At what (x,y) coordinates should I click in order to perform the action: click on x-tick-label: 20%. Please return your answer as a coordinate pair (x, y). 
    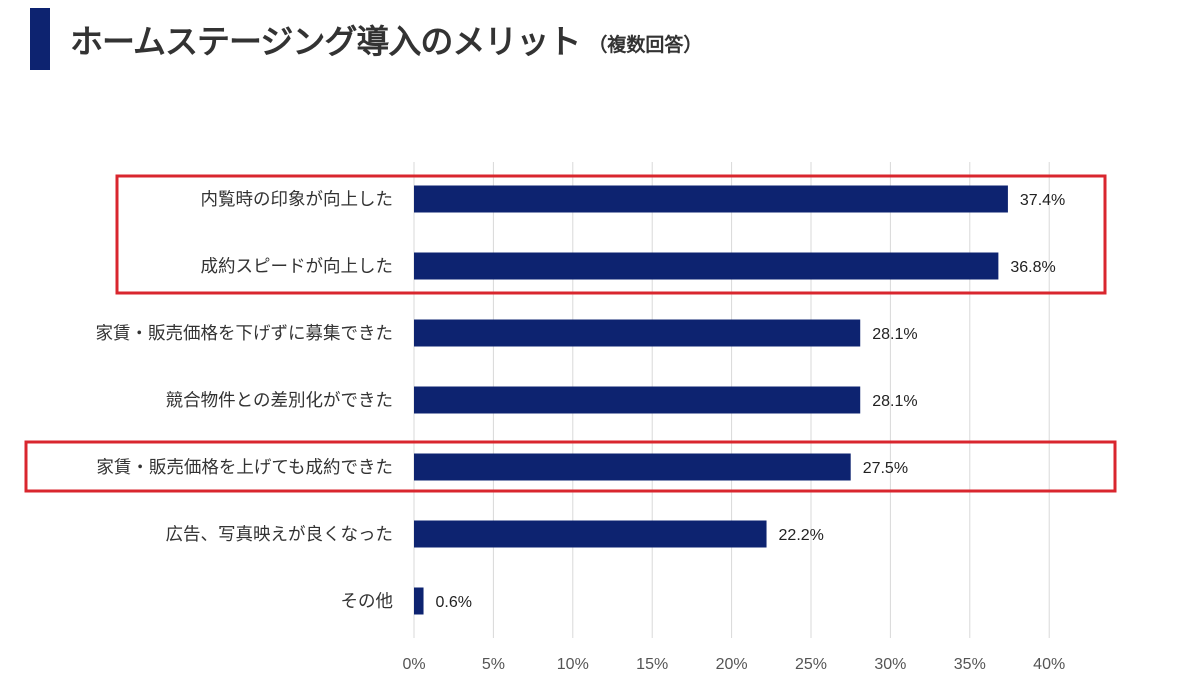
    Looking at the image, I should click on (732, 664).